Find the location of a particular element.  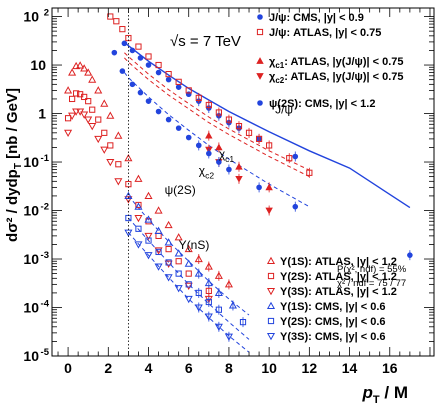

legend-label: Υ(2S): CMS, |y| < 0.6 is located at coordinates (333, 322).